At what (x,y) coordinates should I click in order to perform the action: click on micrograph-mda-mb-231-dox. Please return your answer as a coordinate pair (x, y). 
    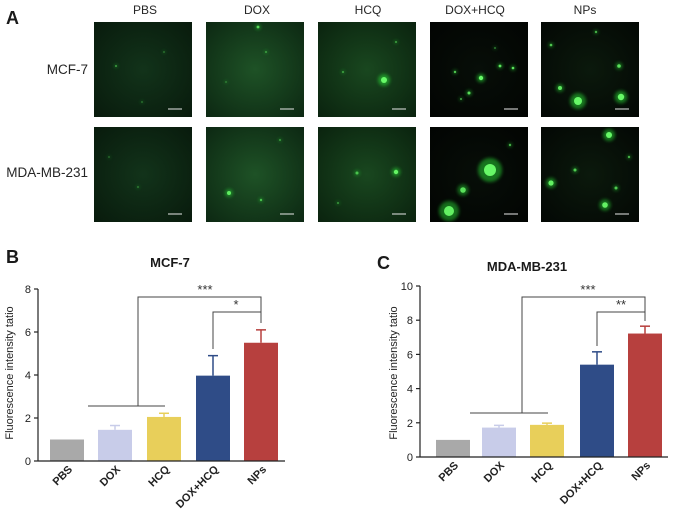
    Looking at the image, I should click on (255, 174).